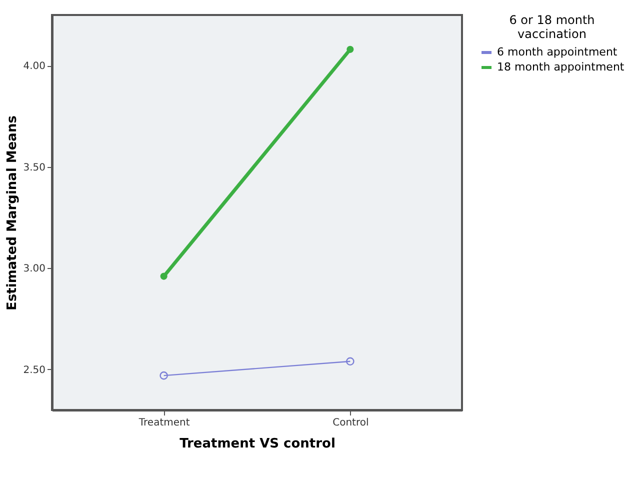 This screenshot has height=481, width=632. I want to click on y-tick-label: 4.00, so click(34, 66).